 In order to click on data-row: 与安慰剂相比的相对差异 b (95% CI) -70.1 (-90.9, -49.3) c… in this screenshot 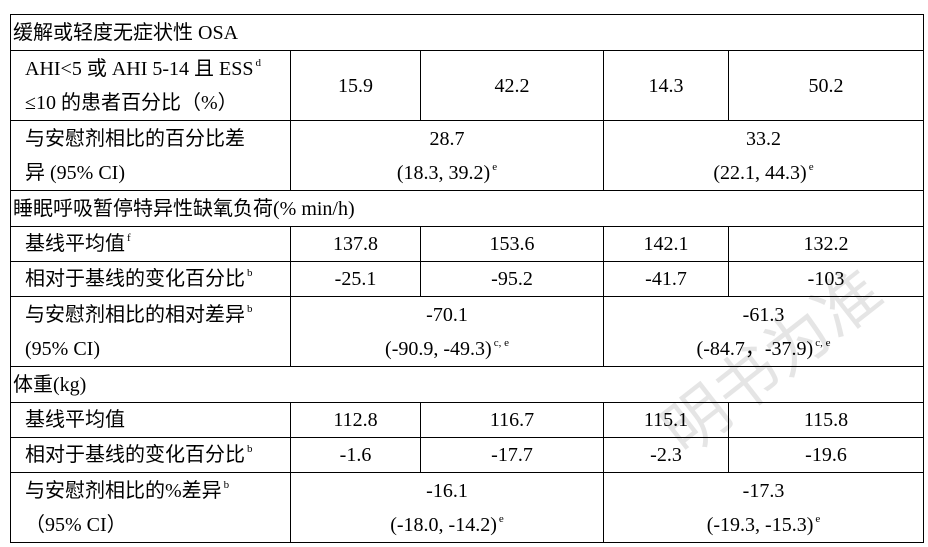, I will do `click(467, 331)`.